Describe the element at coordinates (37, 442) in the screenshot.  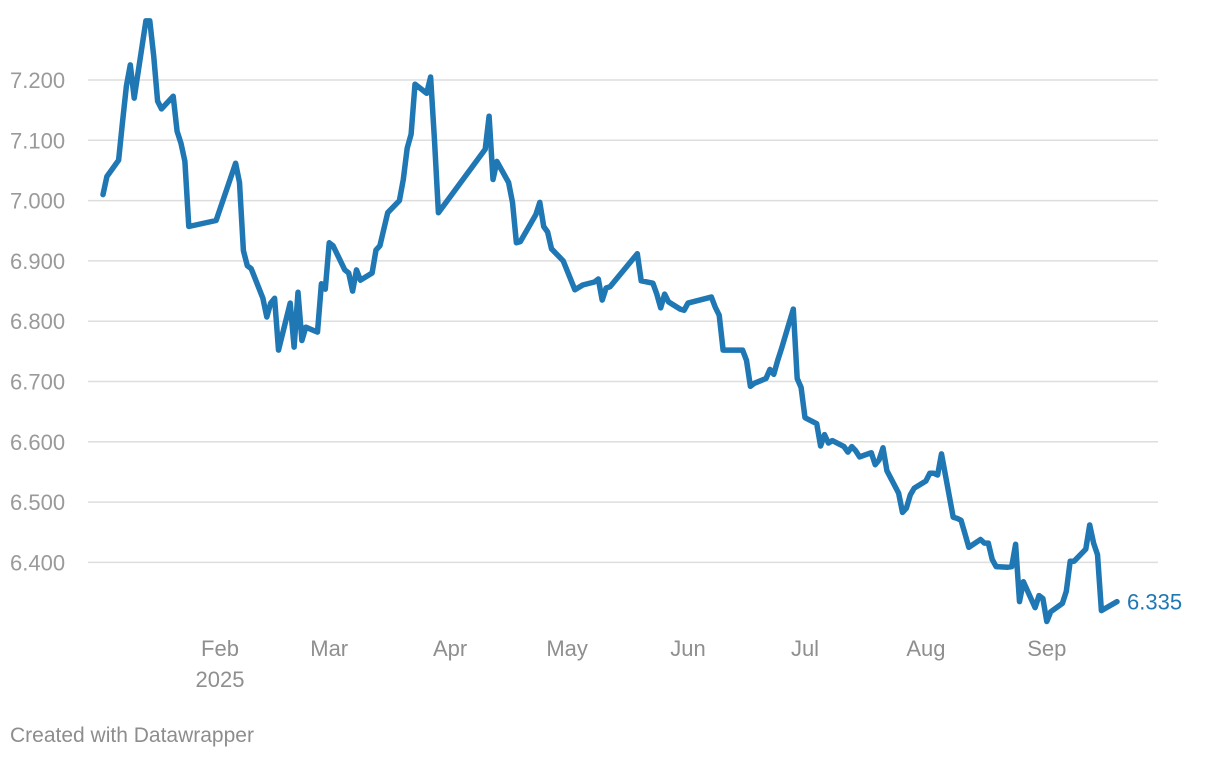
I see `y-tick-label: 6.600` at that location.